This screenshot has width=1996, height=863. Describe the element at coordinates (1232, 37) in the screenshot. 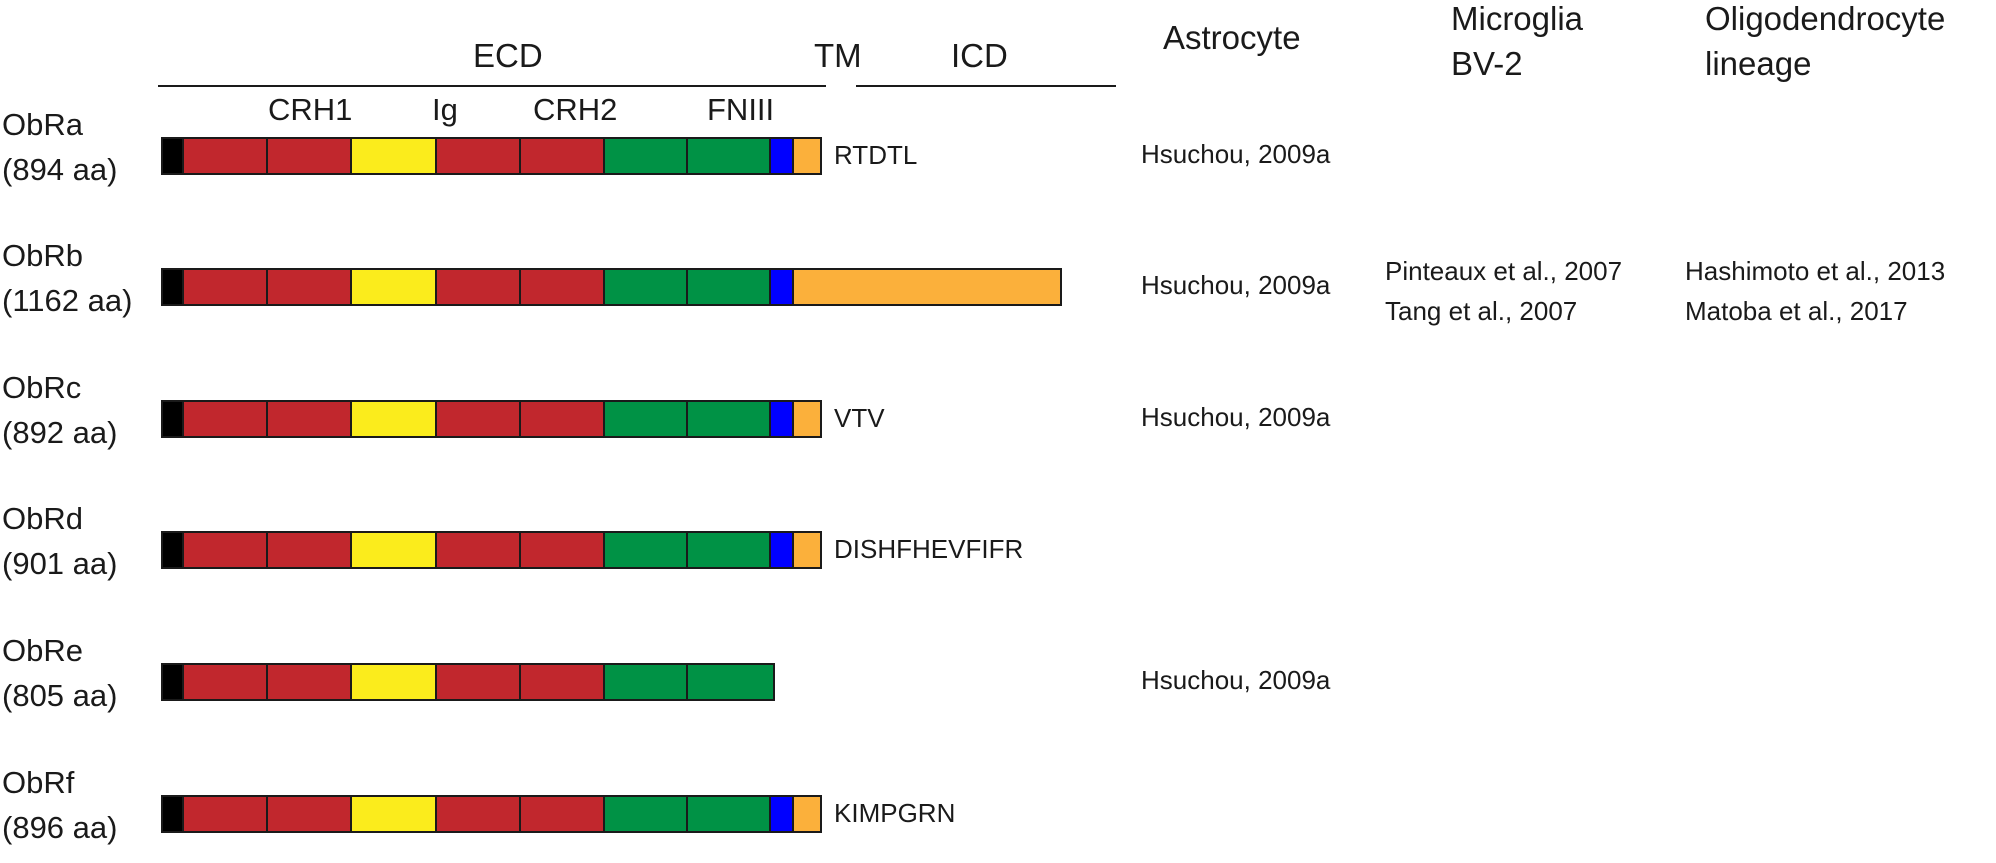

I see `astrocyte-header: Astrocyte` at that location.